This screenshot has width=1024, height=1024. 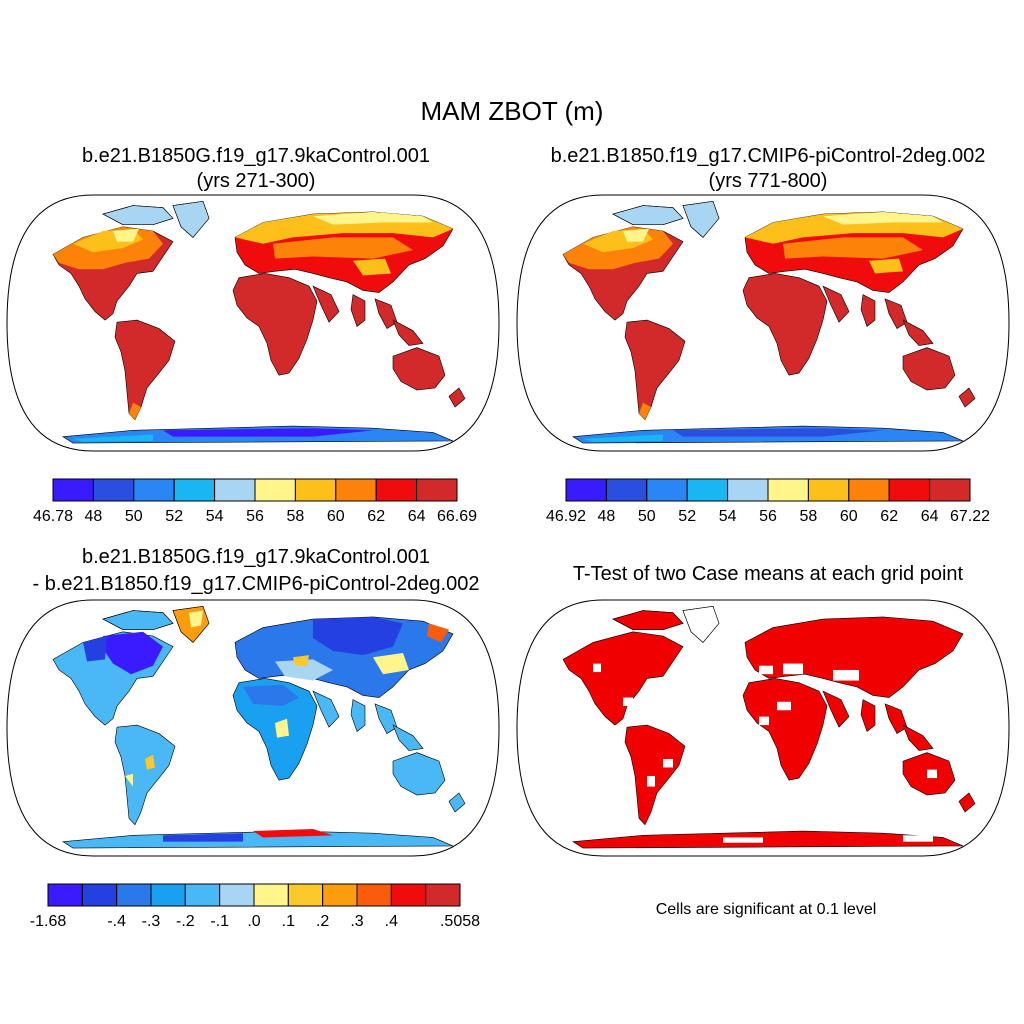 What do you see at coordinates (256, 557) in the screenshot?
I see `panel-diff-title-line1: b.e21.B1850G.f19_g17.9kaControl.001` at bounding box center [256, 557].